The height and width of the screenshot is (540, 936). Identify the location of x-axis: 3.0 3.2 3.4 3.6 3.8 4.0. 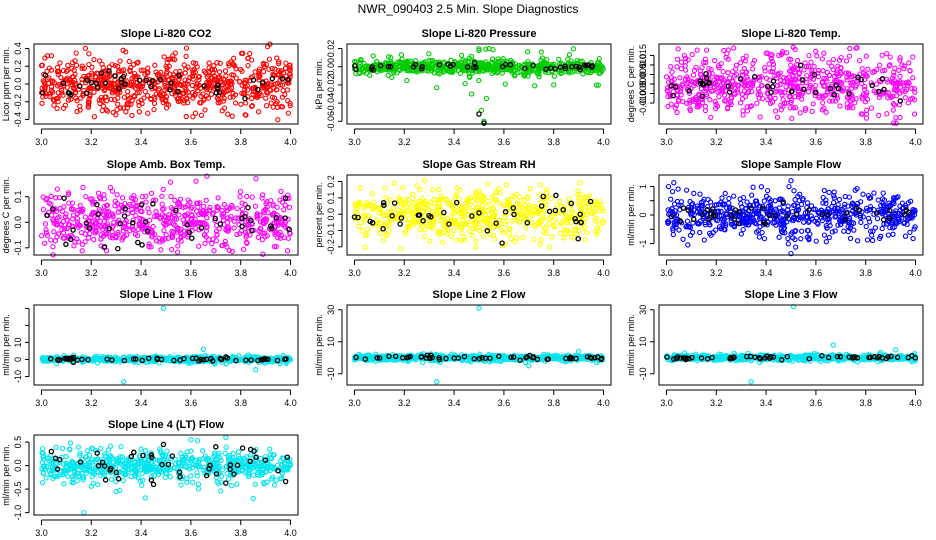
(166, 137).